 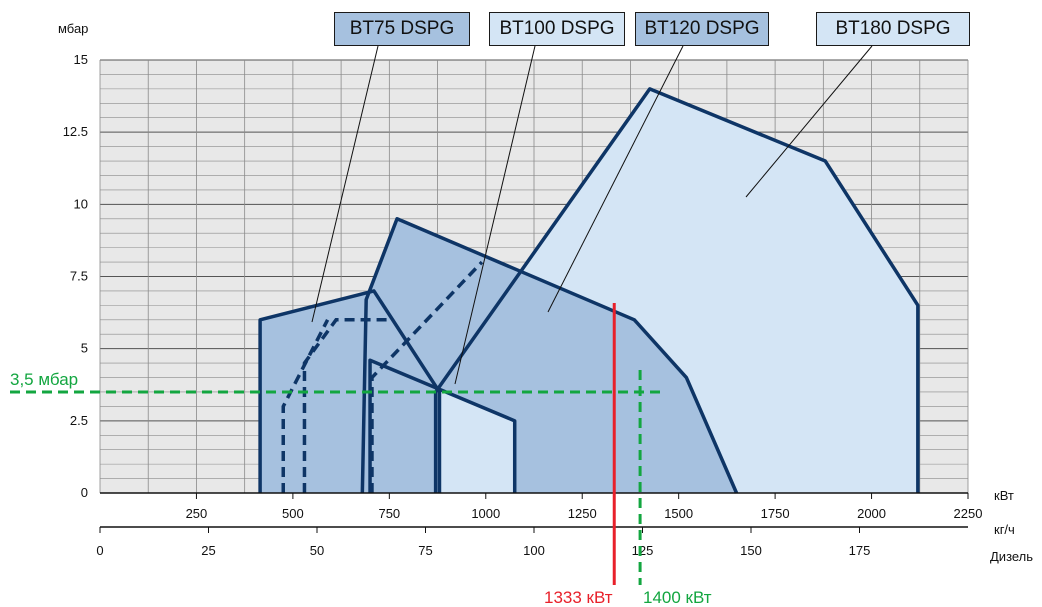 What do you see at coordinates (1004, 495) in the screenshot?
I see `x-axis-unit-kw: кВт` at bounding box center [1004, 495].